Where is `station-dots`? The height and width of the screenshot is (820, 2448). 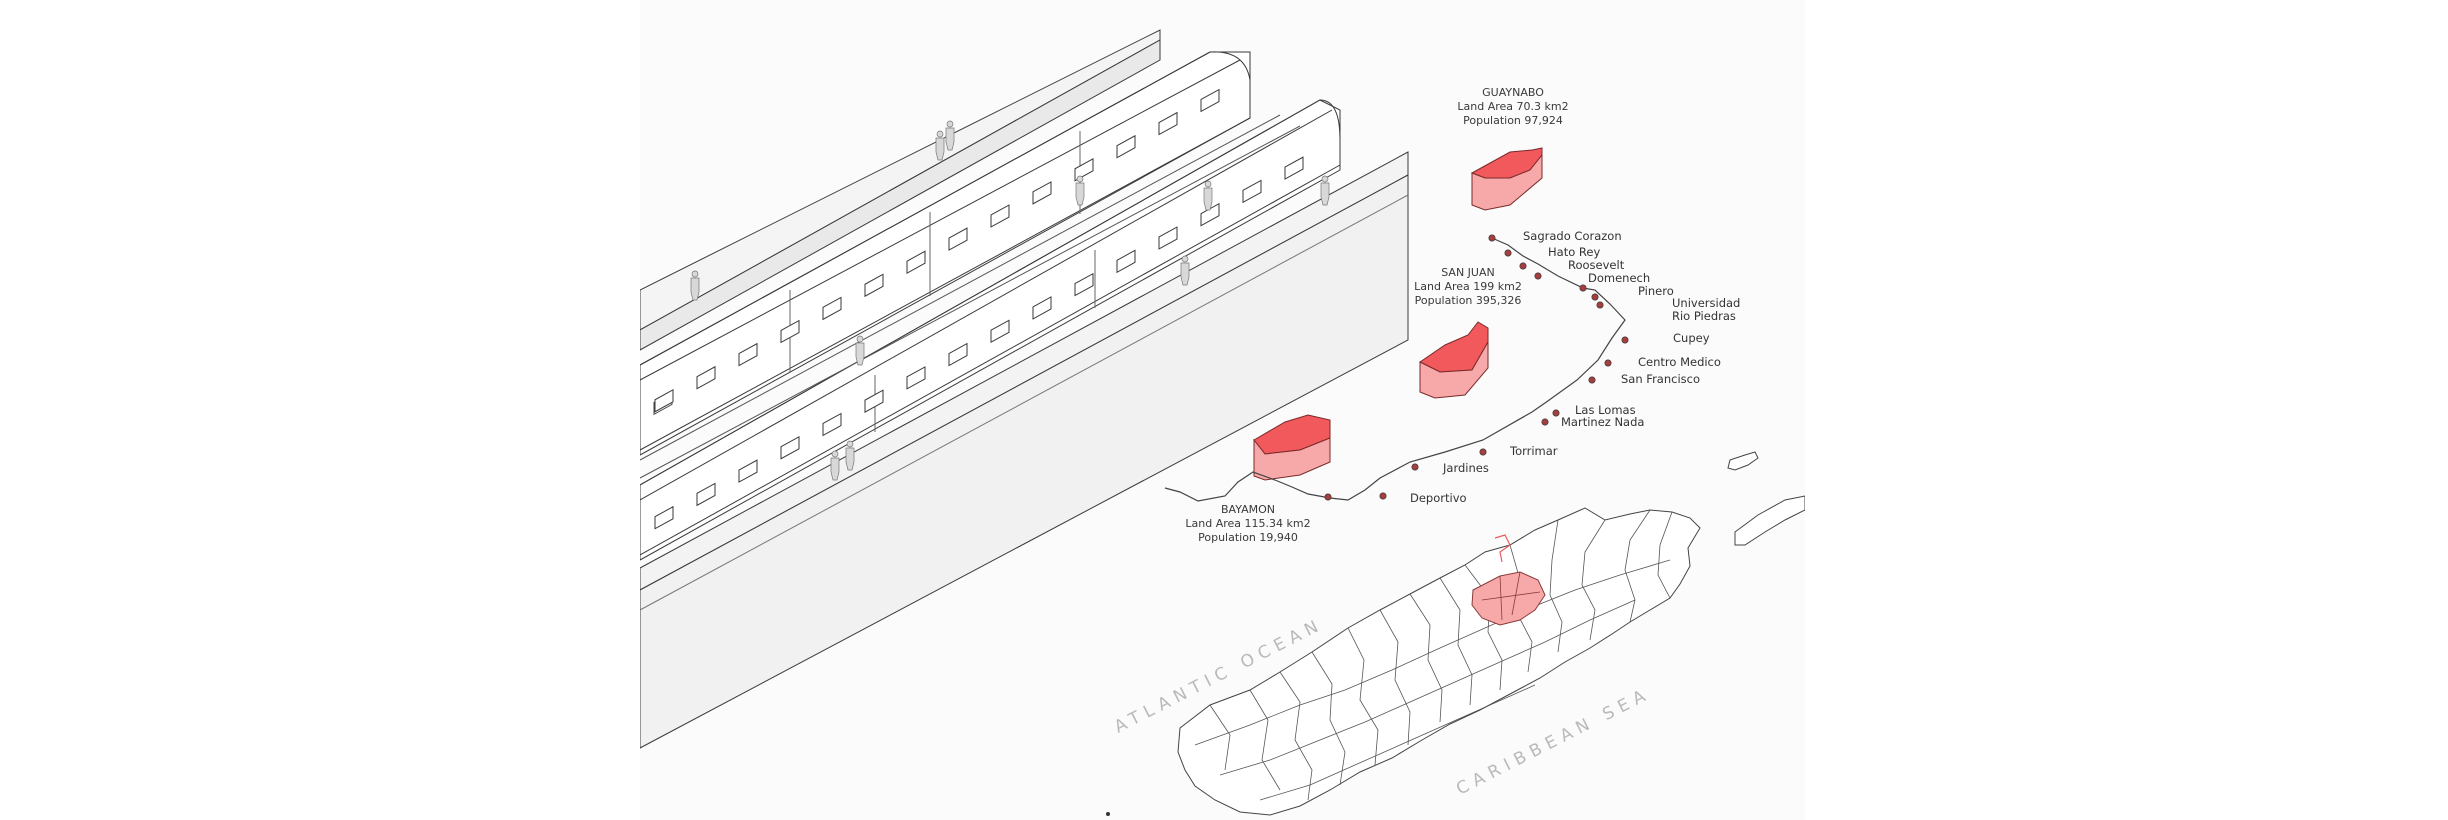 station-dots is located at coordinates (1476, 367).